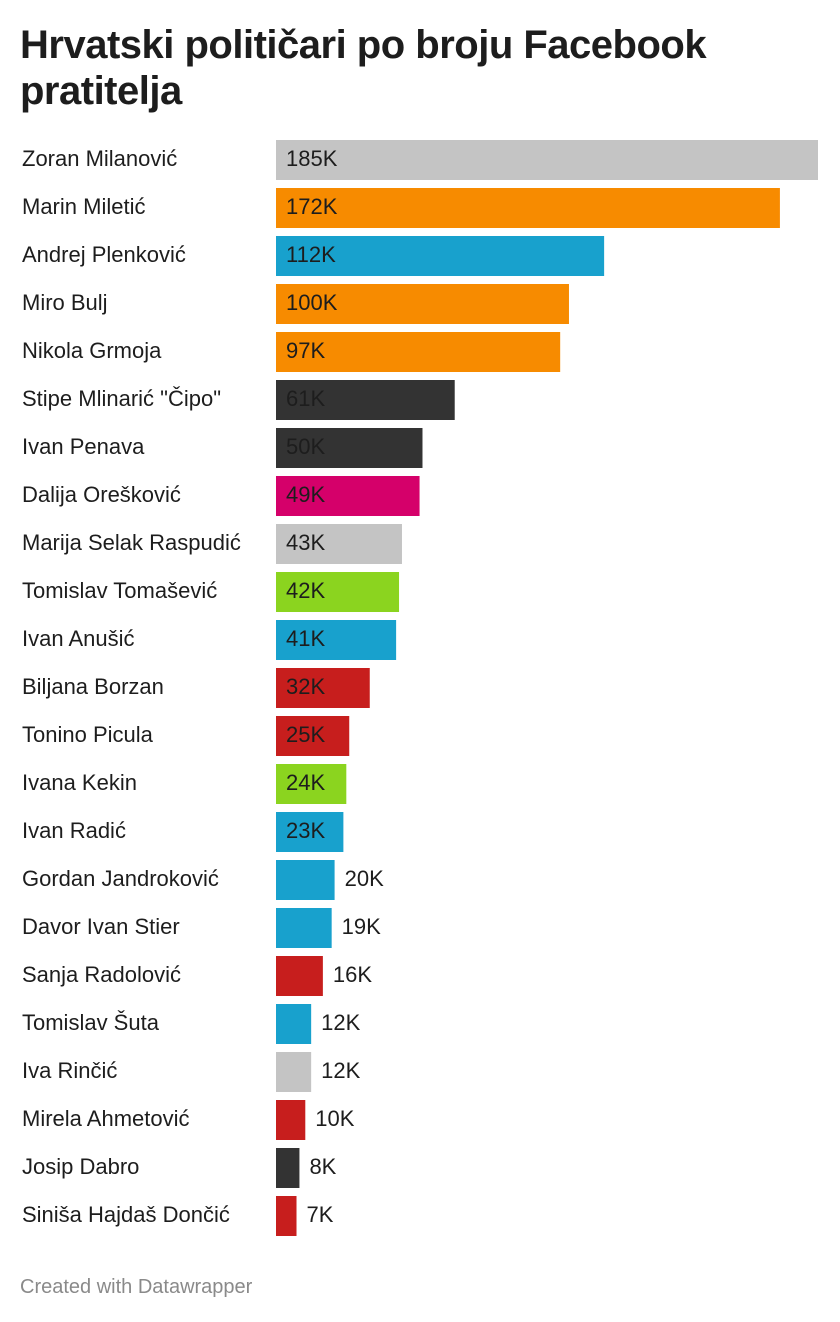  What do you see at coordinates (305, 350) in the screenshot?
I see `value-label: 97K` at bounding box center [305, 350].